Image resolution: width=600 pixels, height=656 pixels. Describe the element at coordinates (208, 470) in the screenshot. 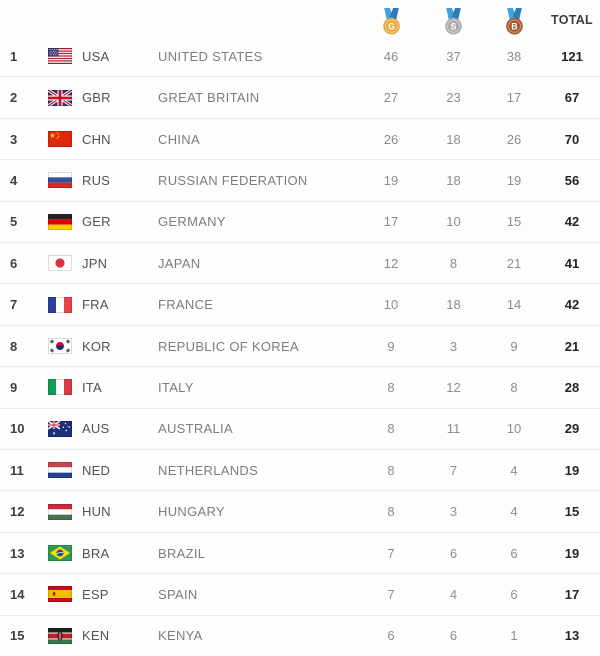

I see `country-name: NETHERLANDS` at that location.